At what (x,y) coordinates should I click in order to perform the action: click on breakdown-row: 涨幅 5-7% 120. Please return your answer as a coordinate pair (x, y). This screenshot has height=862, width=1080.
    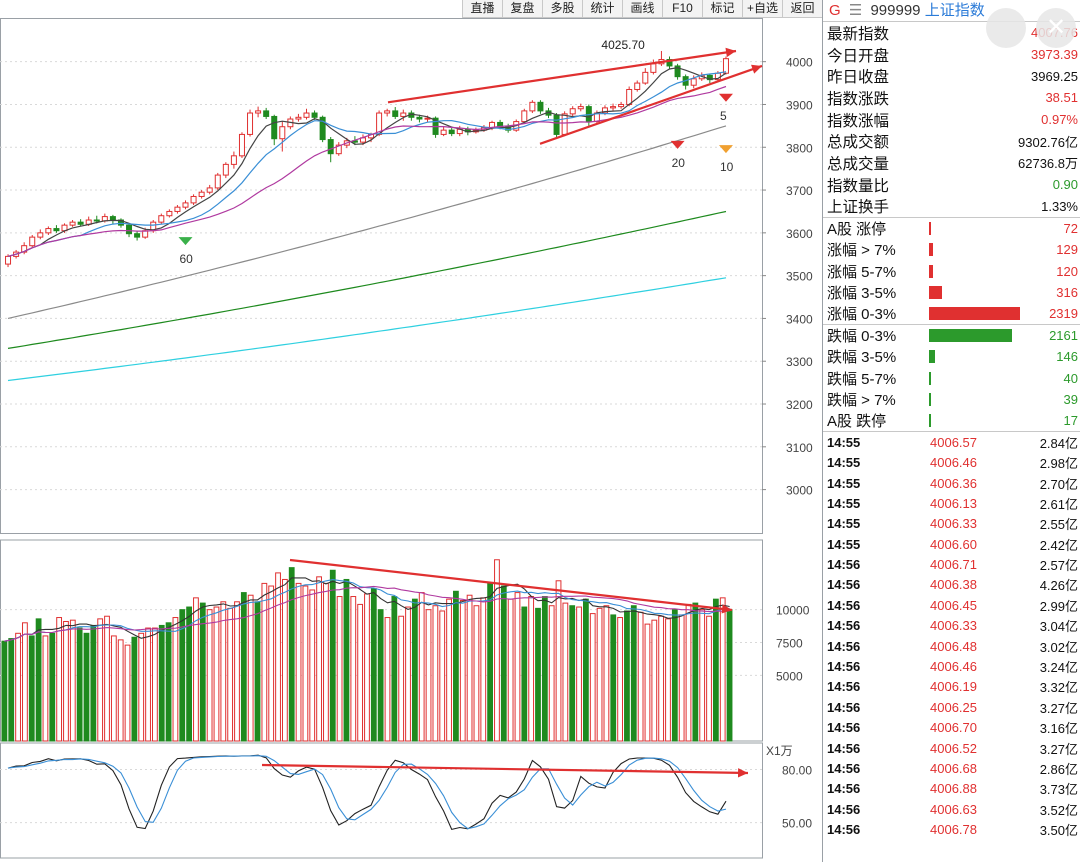
    Looking at the image, I should click on (951, 271).